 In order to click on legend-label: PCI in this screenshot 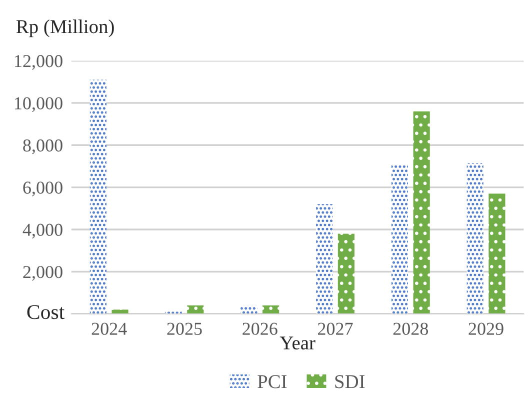, I will do `click(272, 381)`.